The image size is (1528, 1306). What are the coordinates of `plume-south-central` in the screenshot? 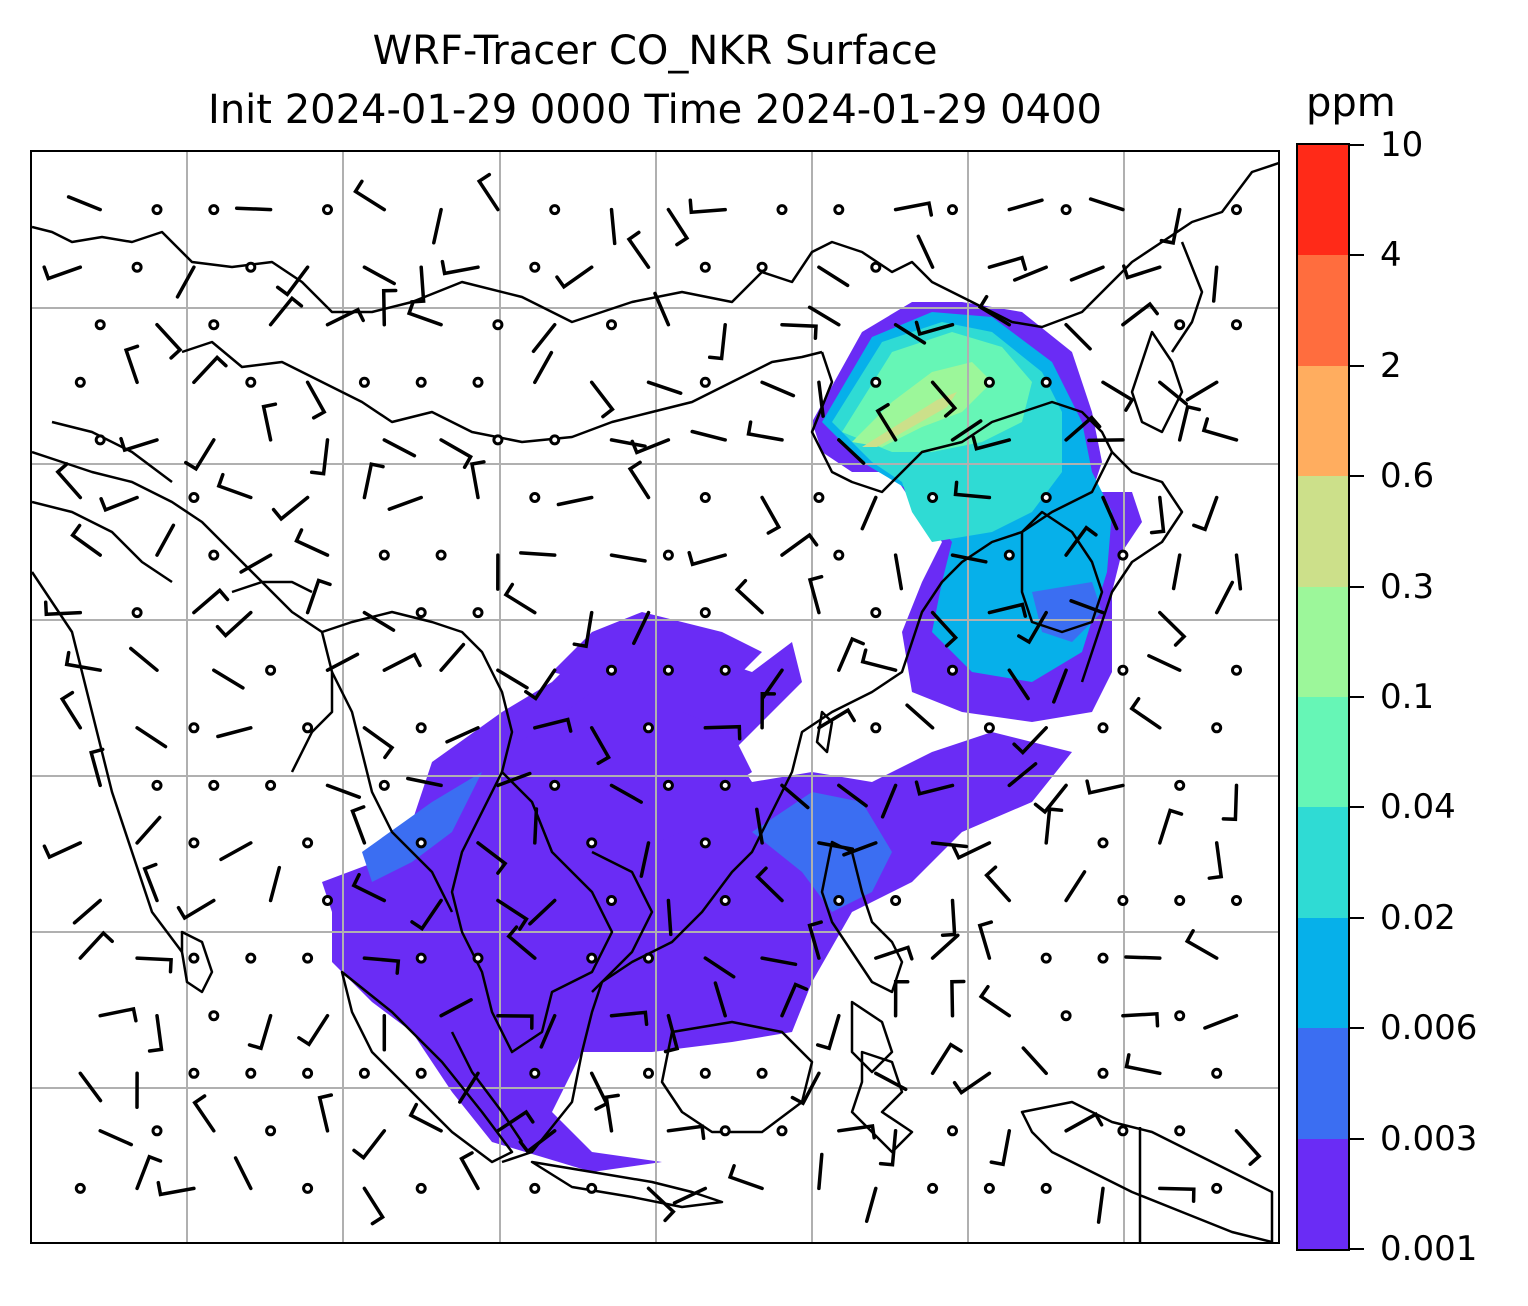 It's located at (627, 772).